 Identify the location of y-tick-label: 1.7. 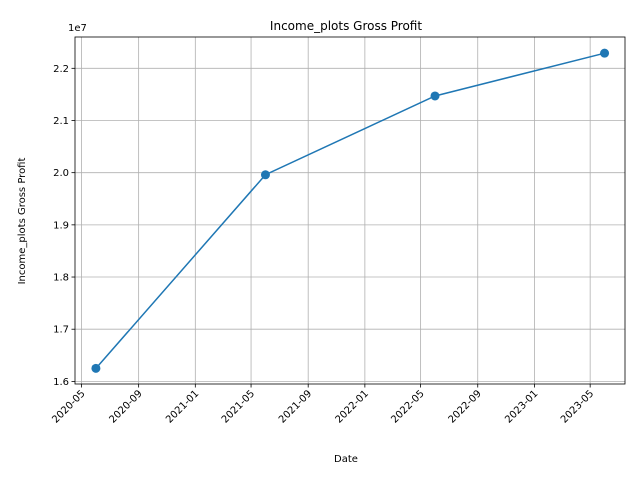
(61, 330).